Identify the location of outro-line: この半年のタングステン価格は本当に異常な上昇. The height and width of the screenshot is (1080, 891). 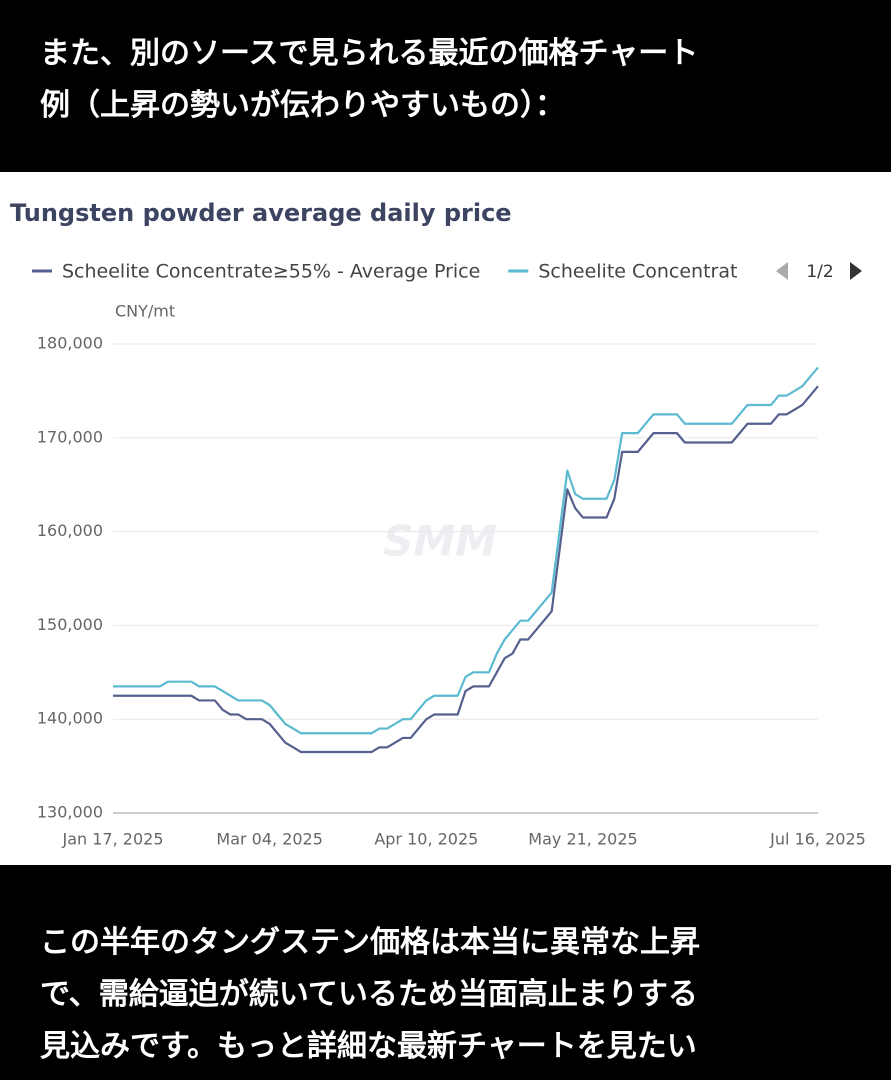
(370, 942).